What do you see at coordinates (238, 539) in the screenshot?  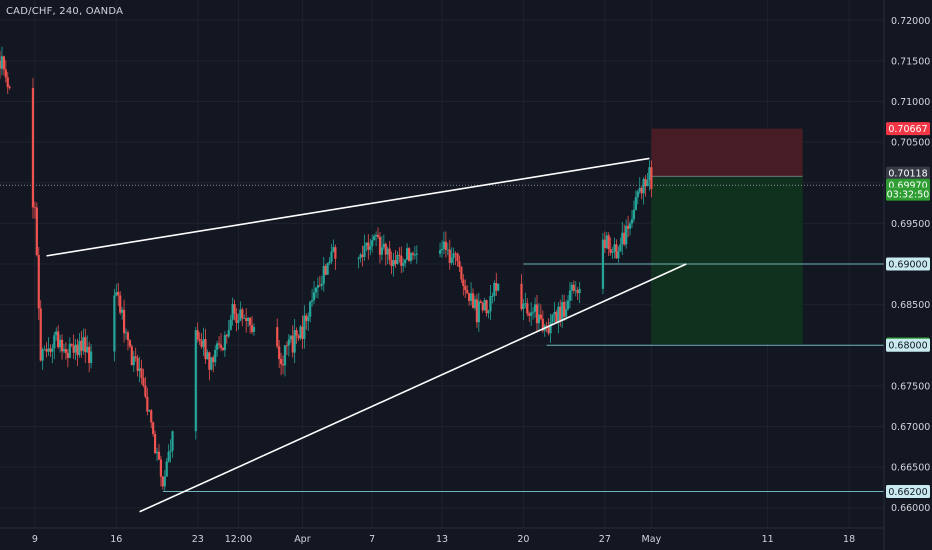 I see `x-tick-label: 12:00` at bounding box center [238, 539].